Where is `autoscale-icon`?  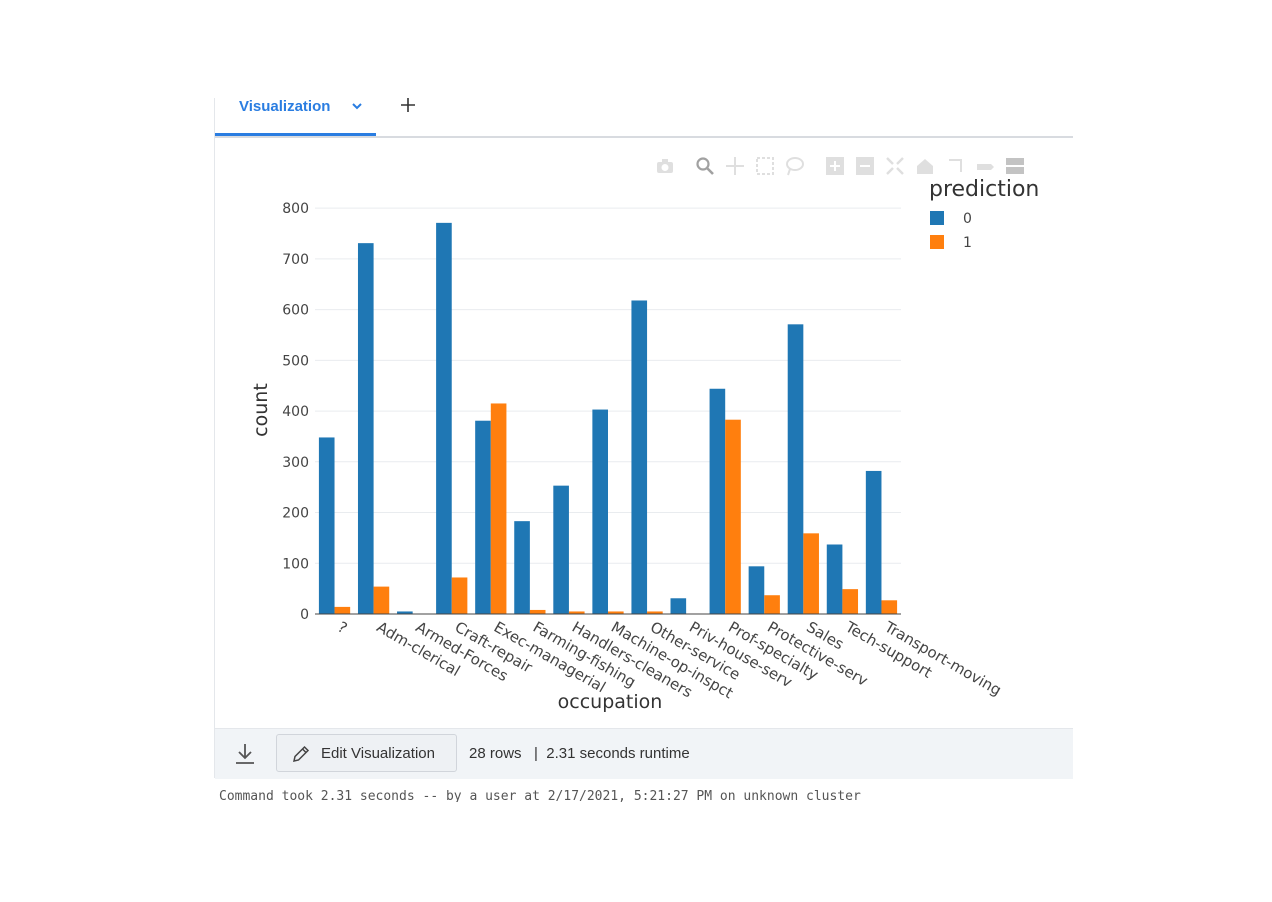
autoscale-icon is located at coordinates (895, 166).